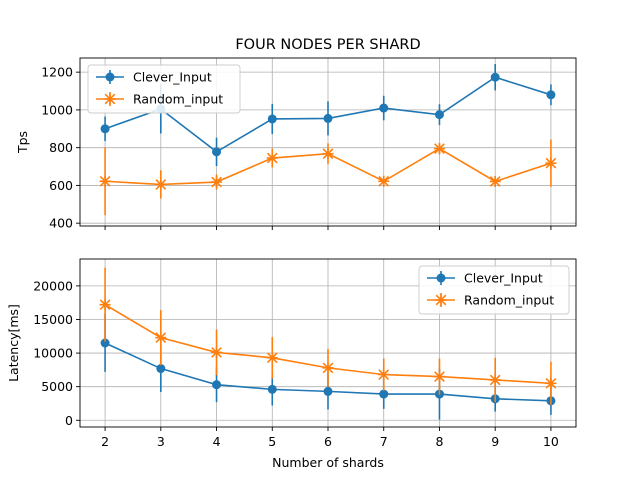  I want to click on tps-legend-random-input-label: Random_input, so click(178, 99).